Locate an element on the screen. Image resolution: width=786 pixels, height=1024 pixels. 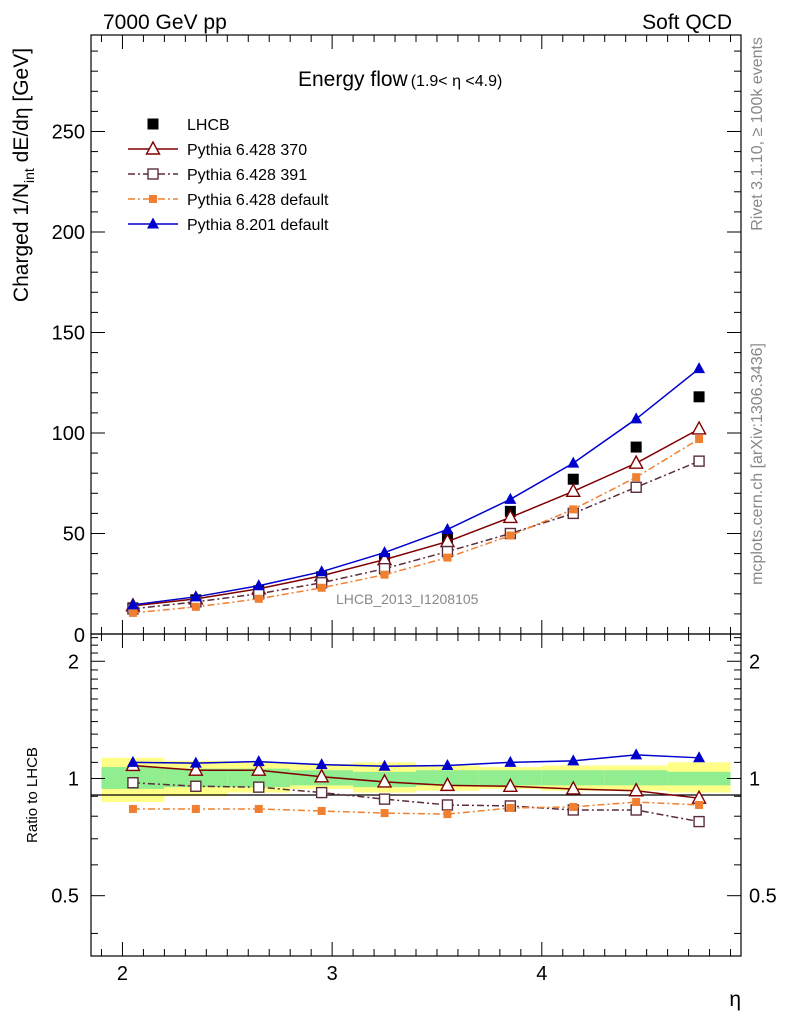
chart-title: Energy flow (1.9< η <4.9) is located at coordinates (400, 79).